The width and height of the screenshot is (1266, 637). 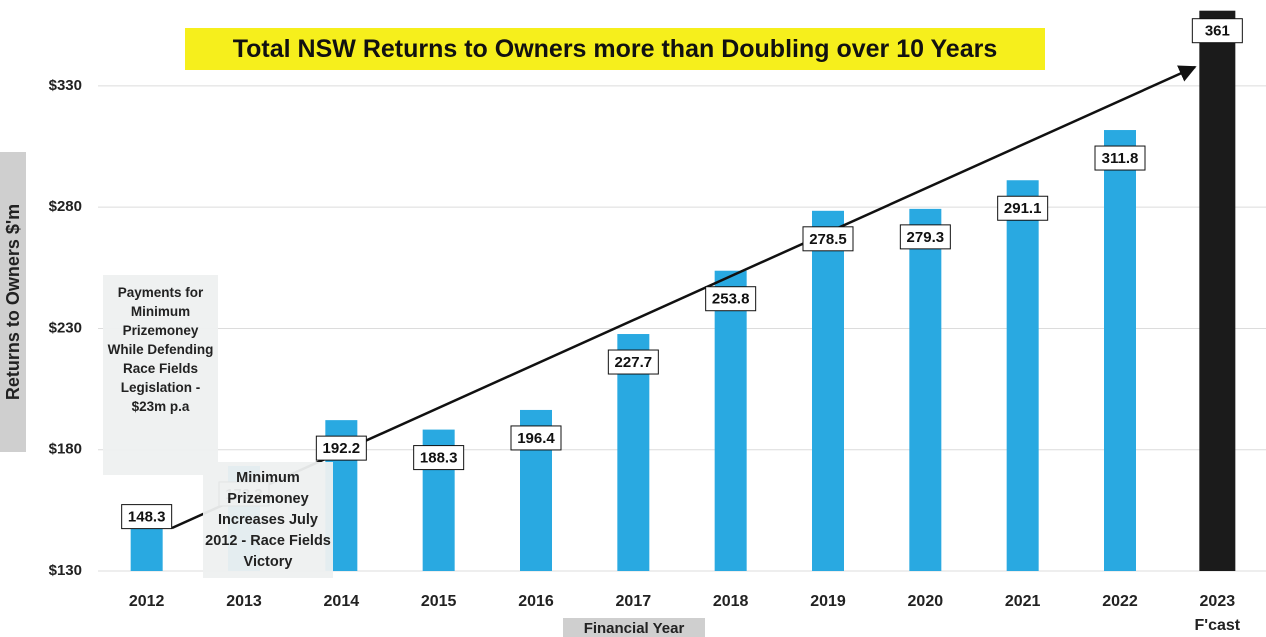 I want to click on x-tick-label: 2012, so click(x=146, y=601).